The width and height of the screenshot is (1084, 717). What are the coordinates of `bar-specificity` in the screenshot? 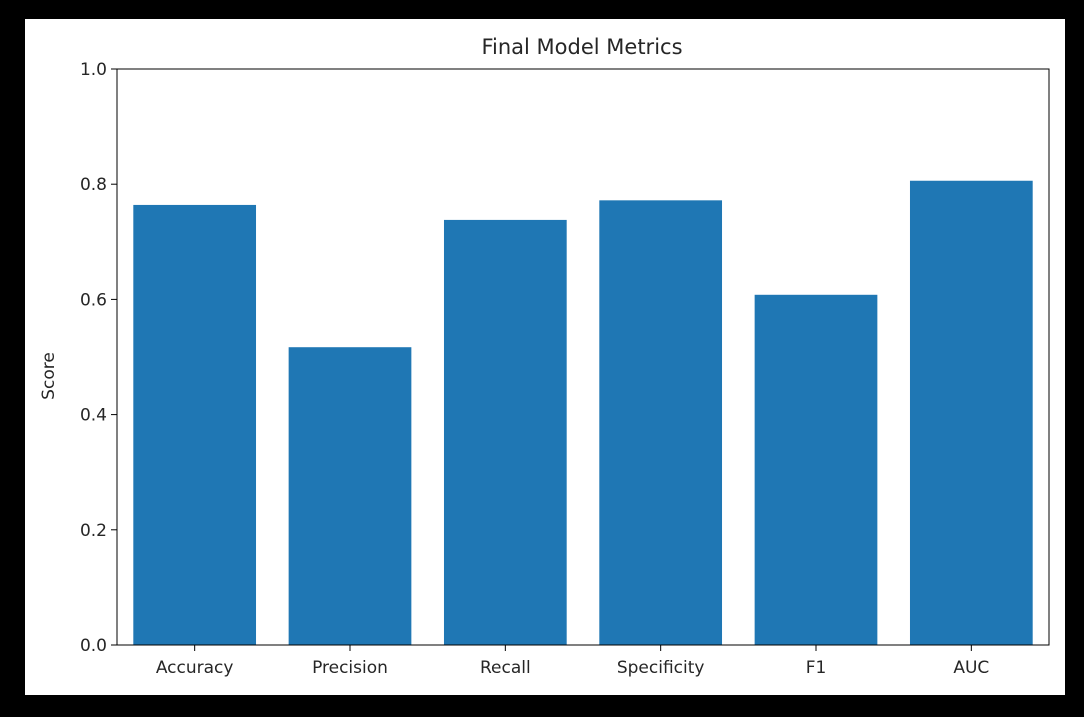 It's located at (661, 422).